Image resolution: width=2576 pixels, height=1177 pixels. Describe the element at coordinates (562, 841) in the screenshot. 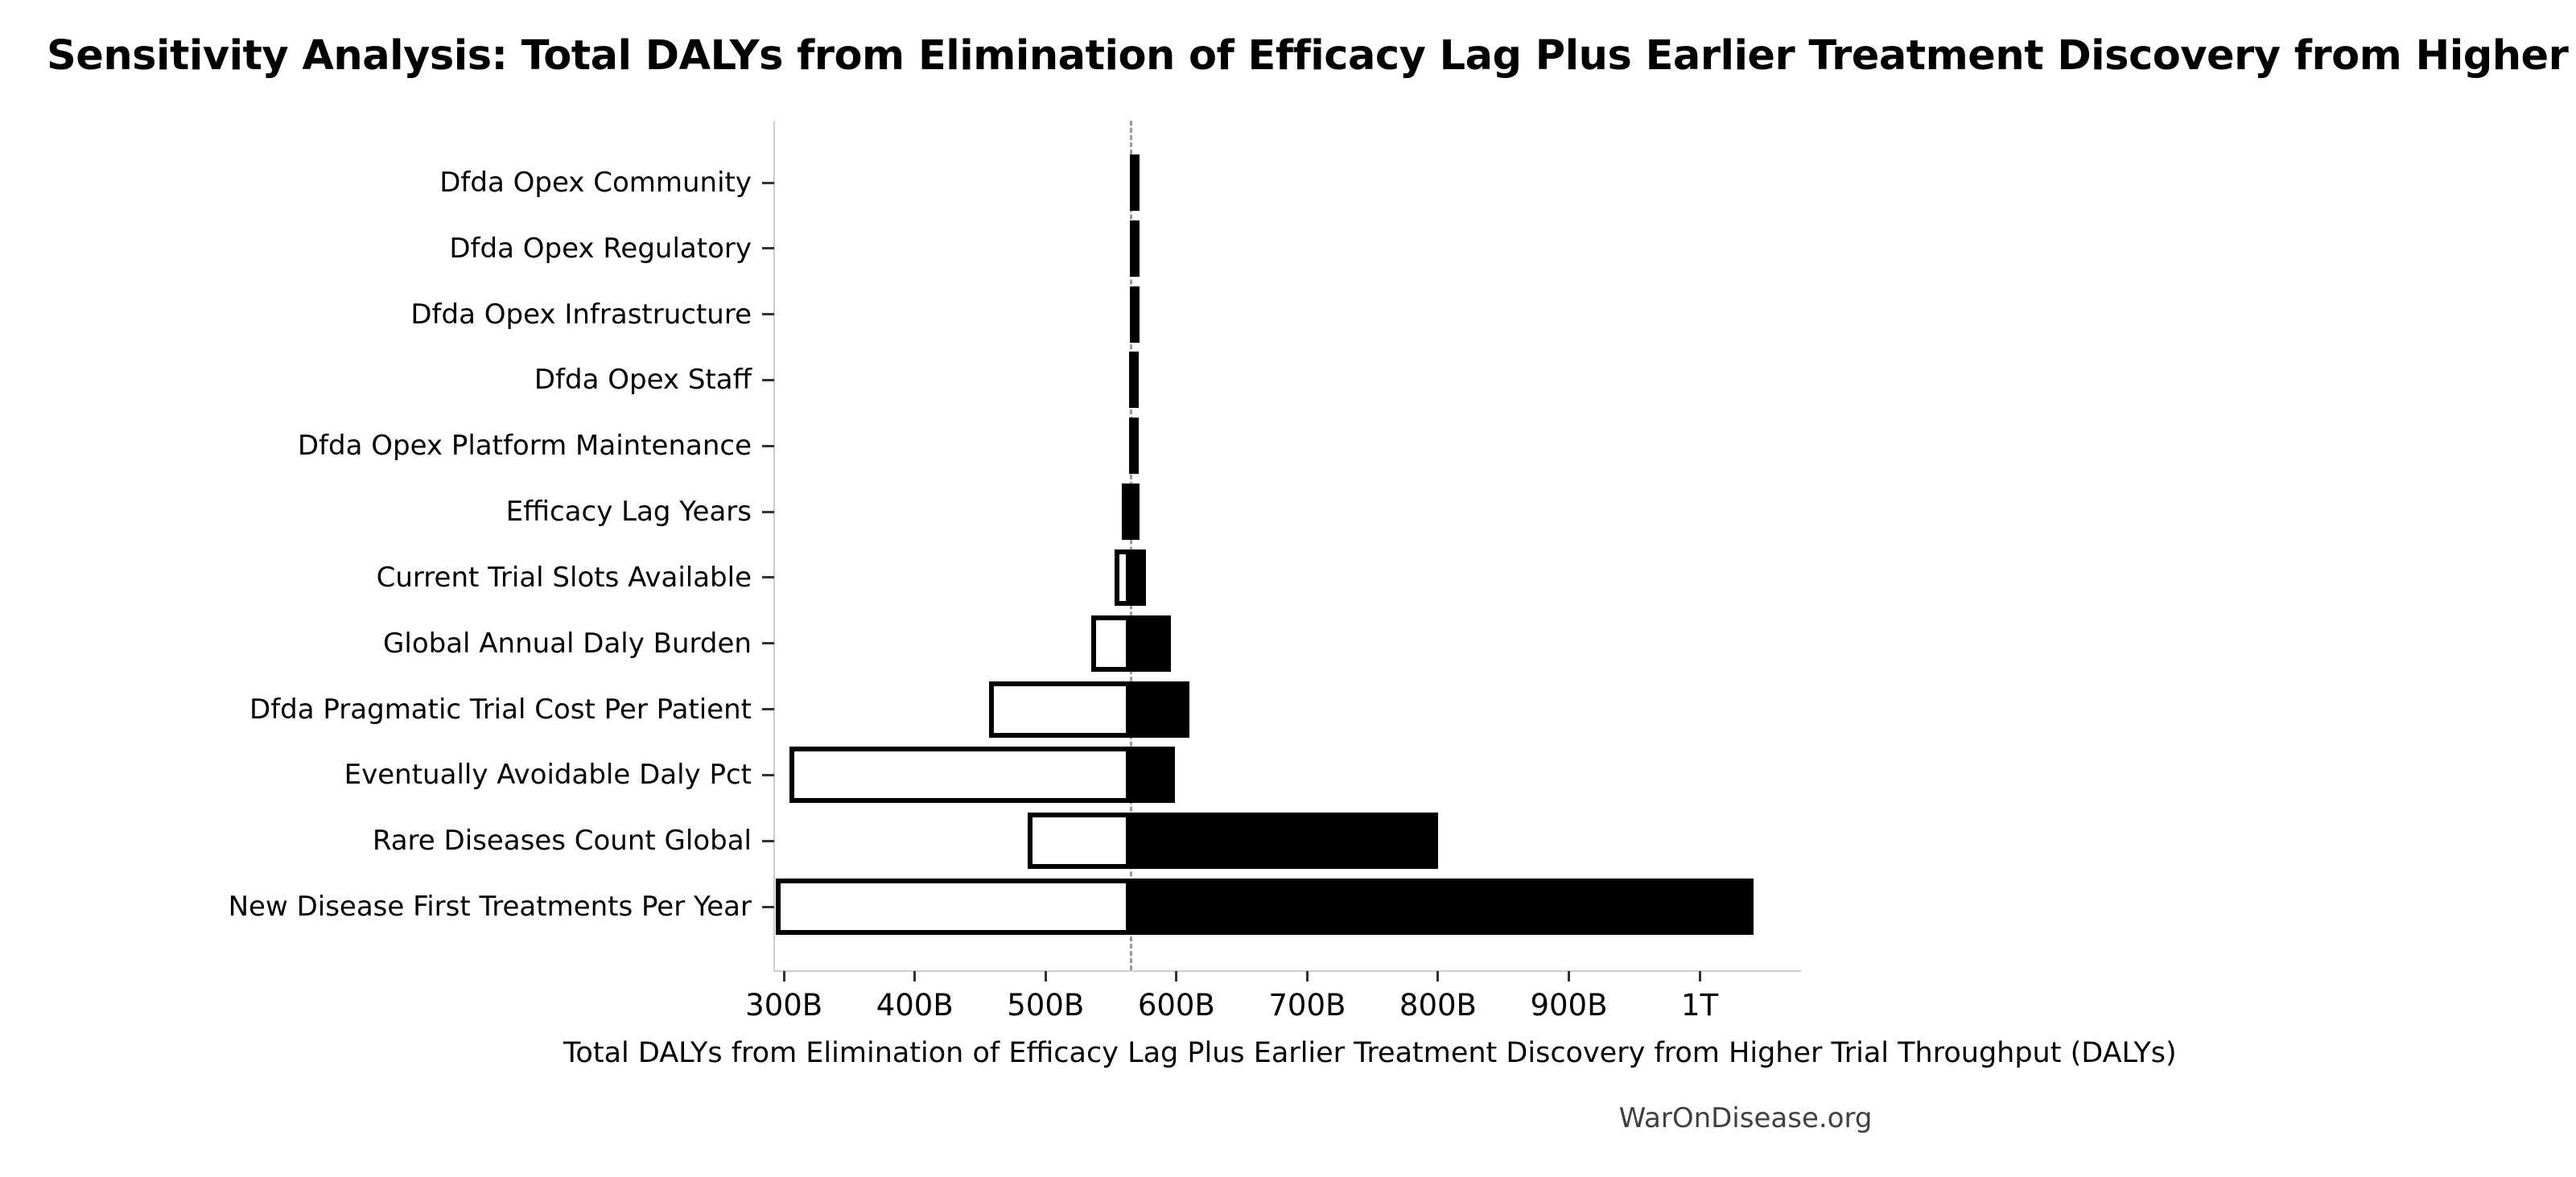

I see `category-label: Rare Diseases Count Global` at that location.